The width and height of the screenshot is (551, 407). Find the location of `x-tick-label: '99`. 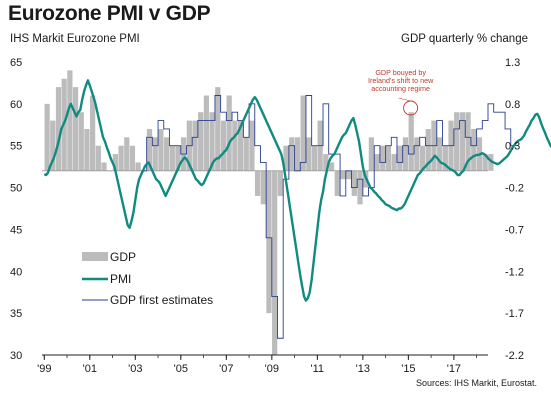

x-tick-label: '99 is located at coordinates (44, 369).